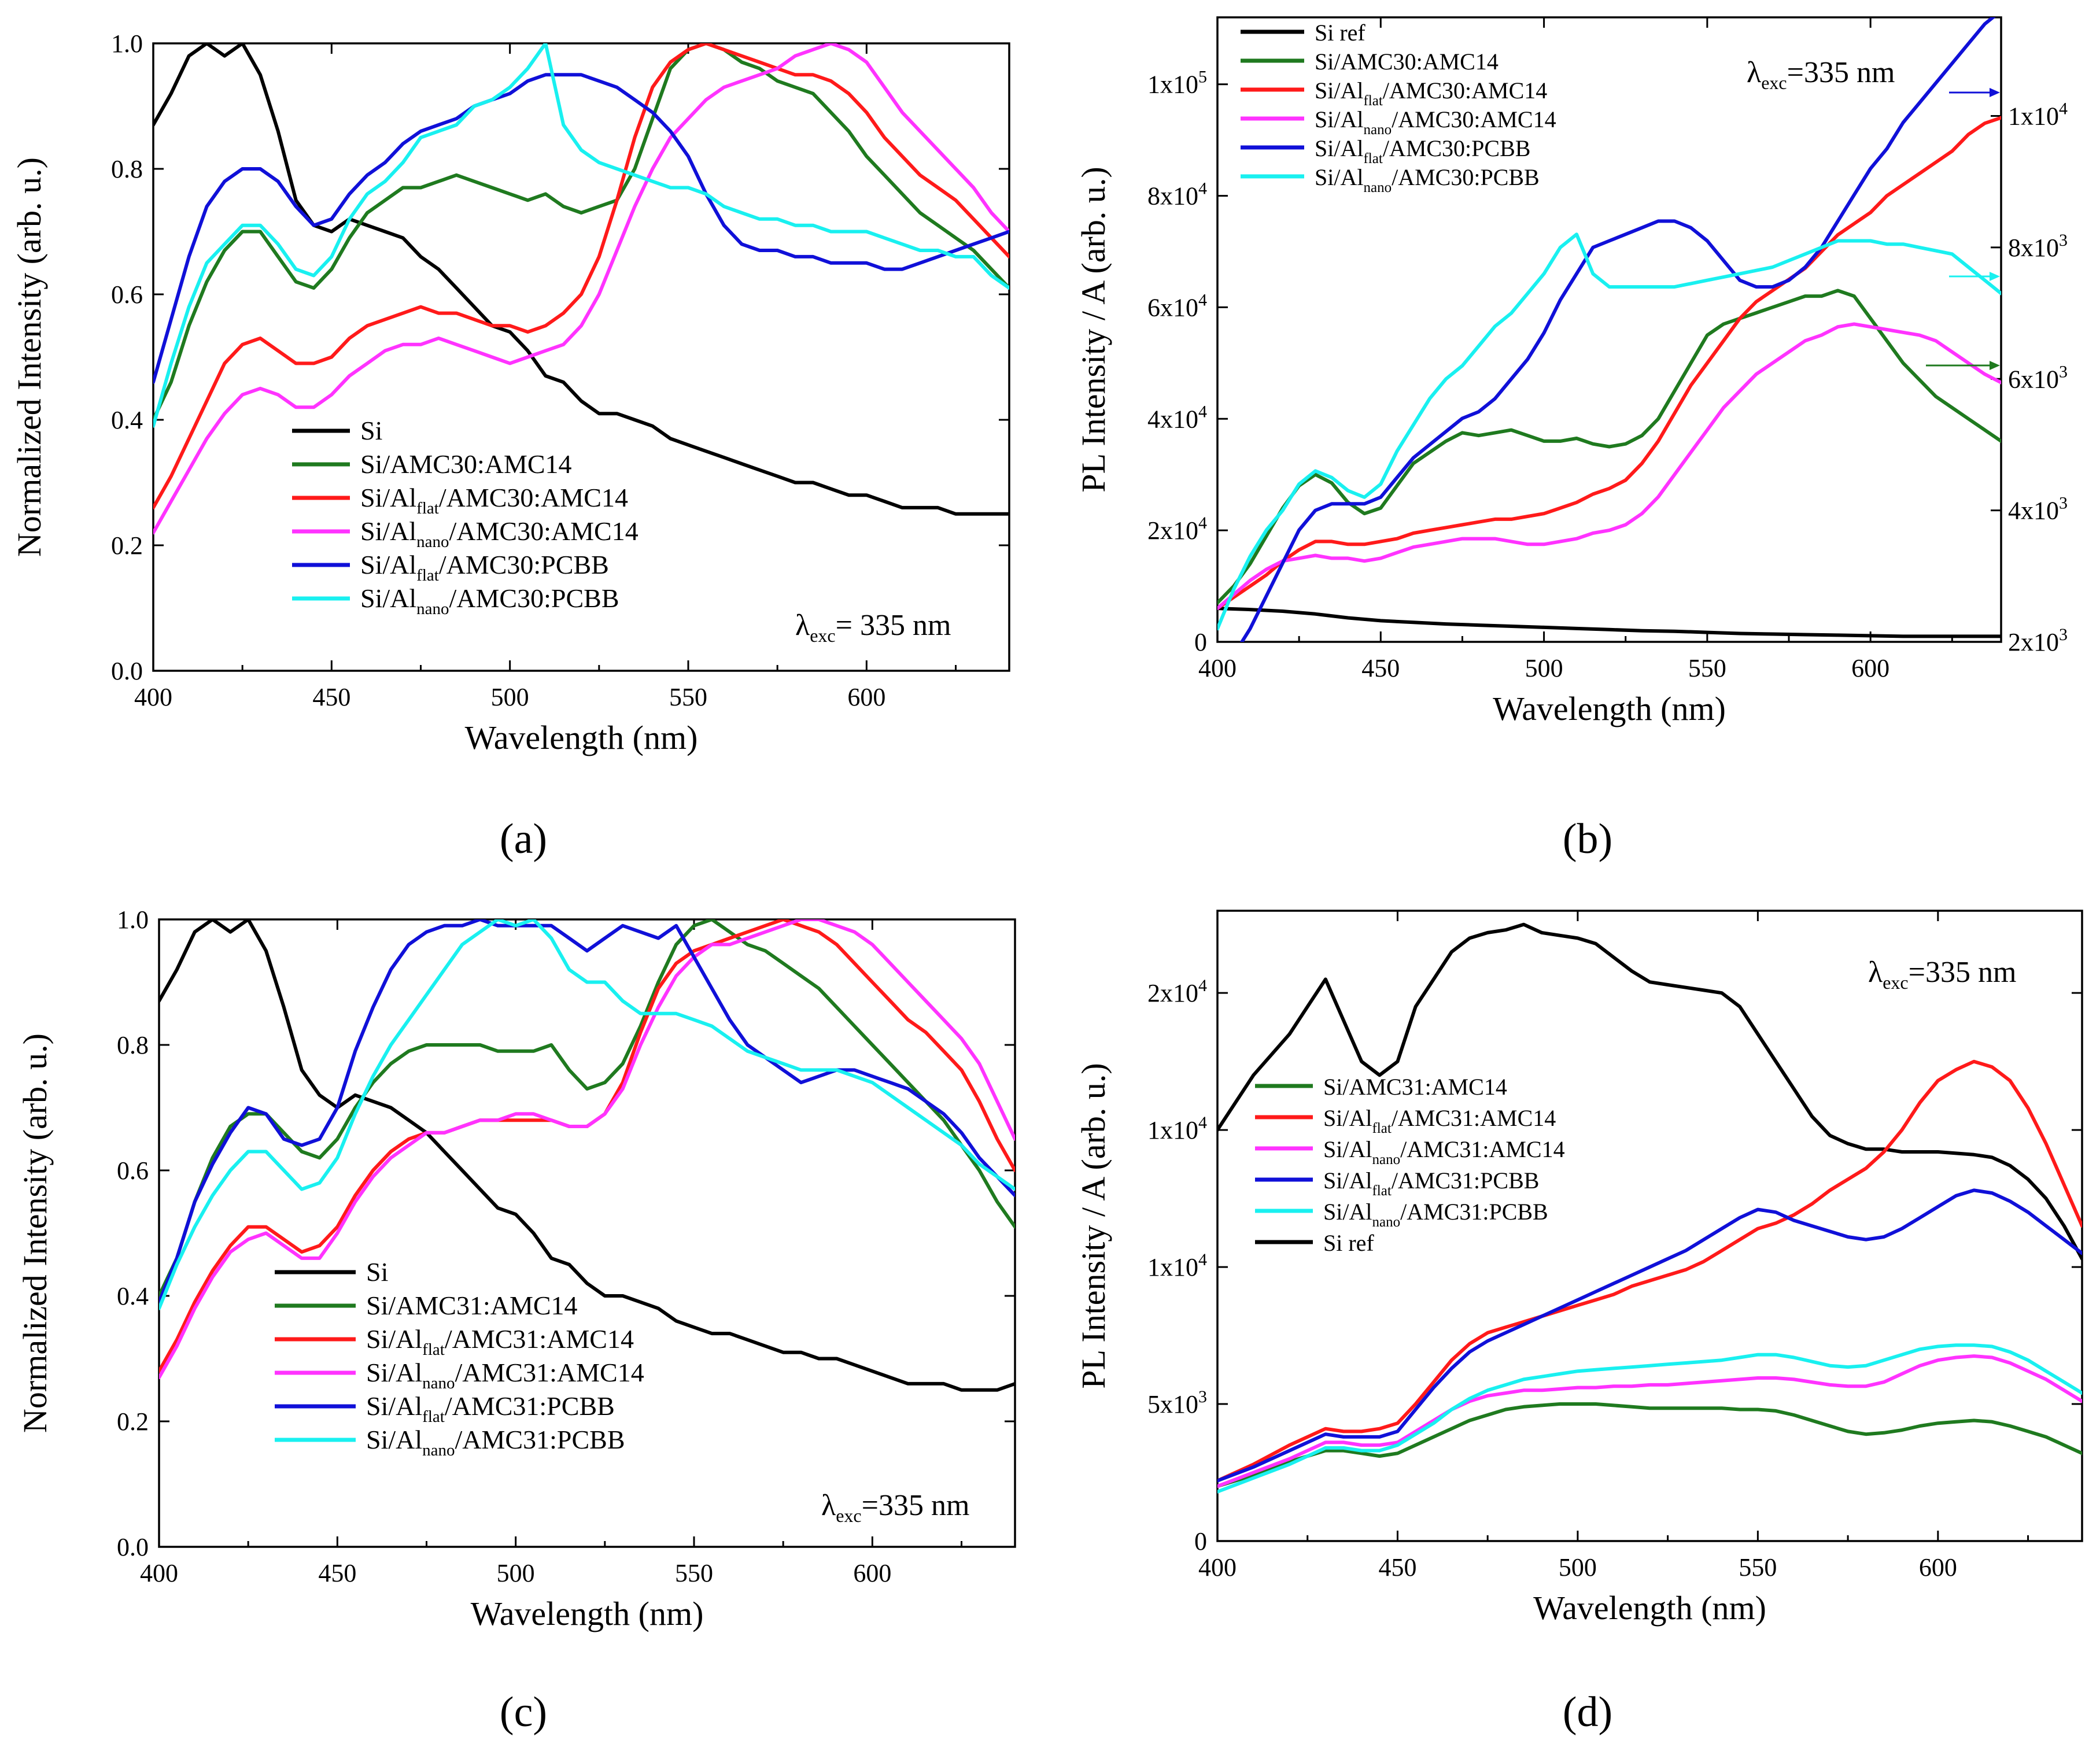  Describe the element at coordinates (494, 500) in the screenshot. I see `legend-label-flatAMC14: Si/Alflat/AMC30:AMC14` at that location.